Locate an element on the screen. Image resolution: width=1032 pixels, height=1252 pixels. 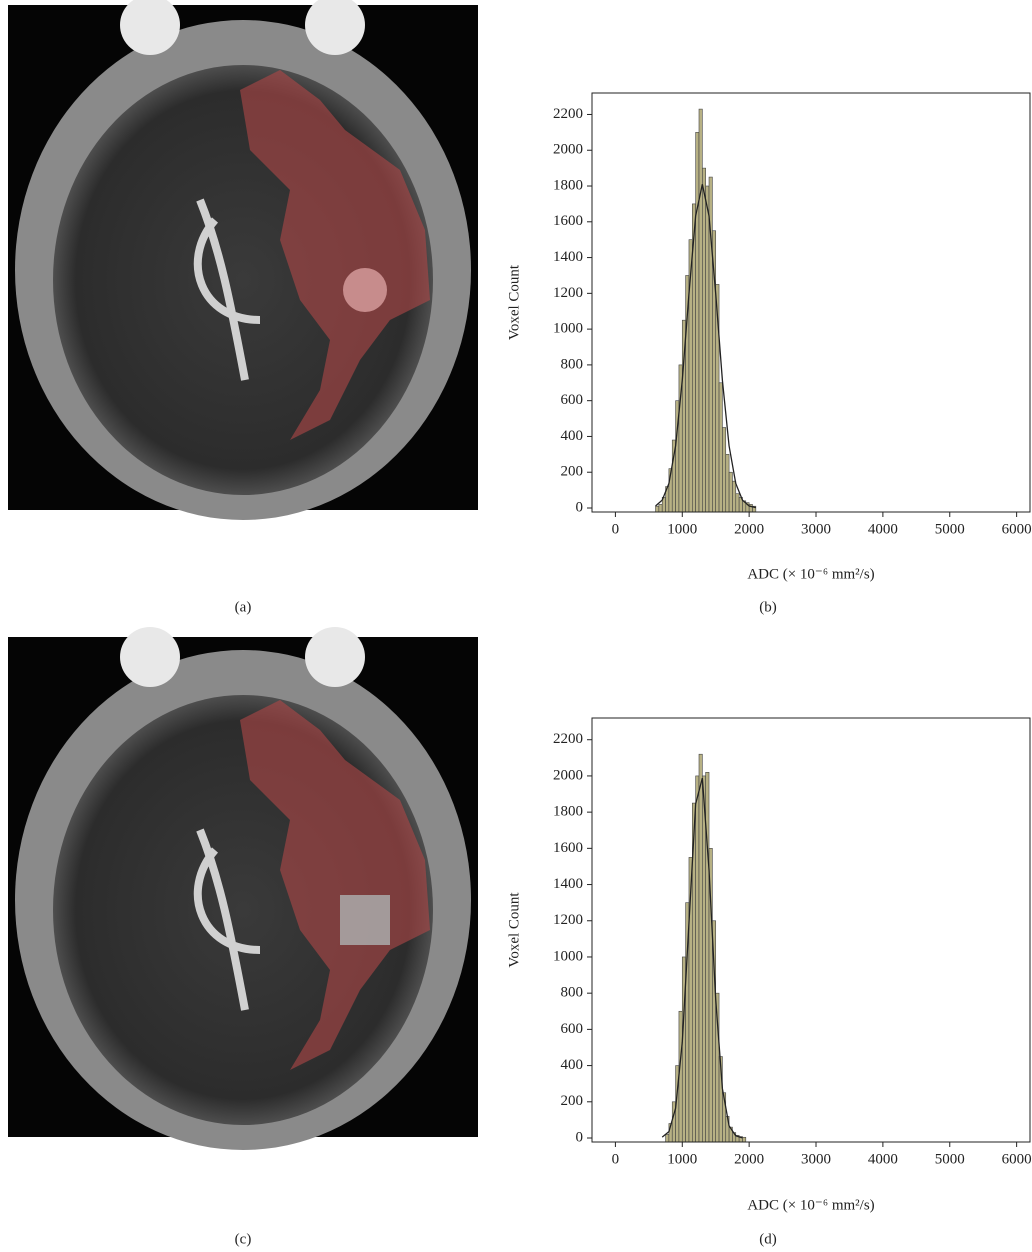
panel-caption: (a) is located at coordinates (243, 607).